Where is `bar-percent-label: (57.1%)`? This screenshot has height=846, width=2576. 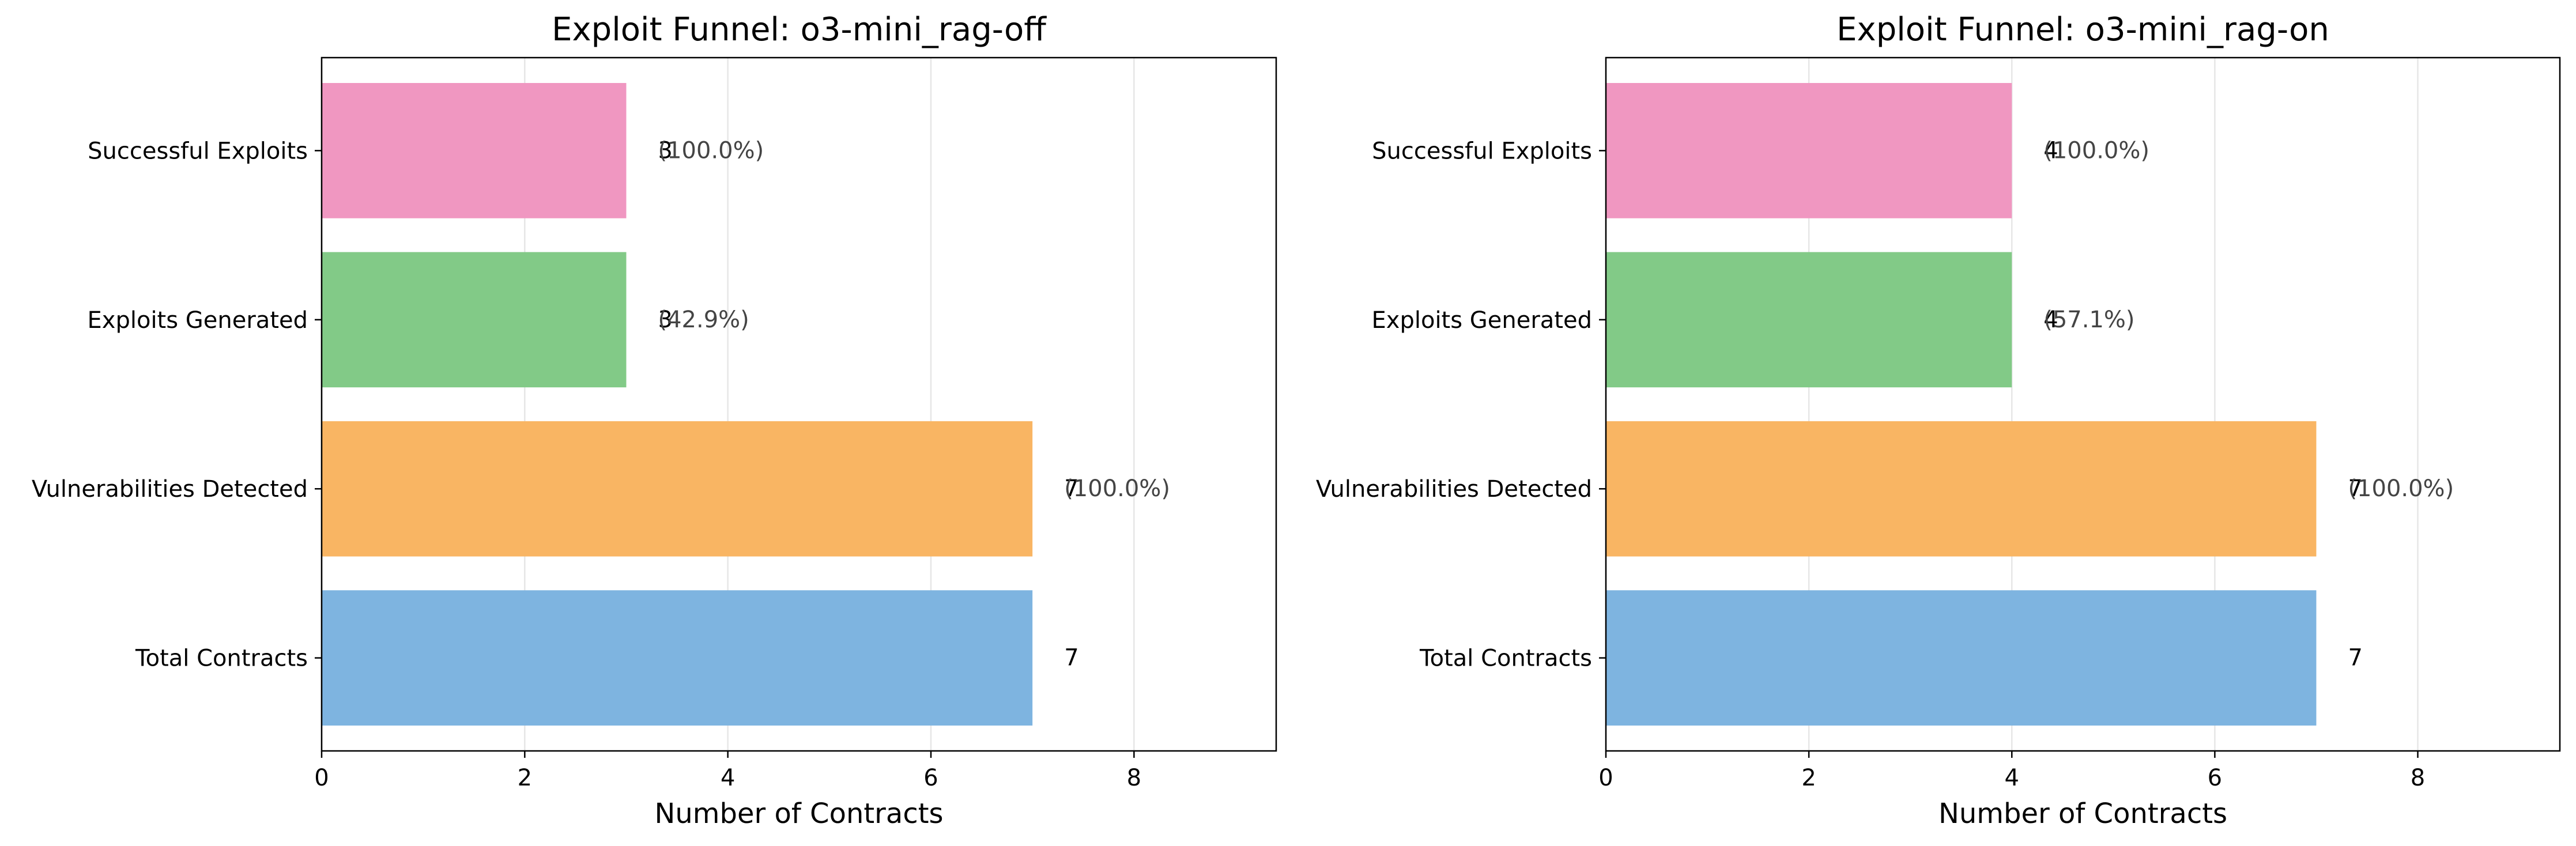
bar-percent-label: (57.1%) is located at coordinates (2088, 320).